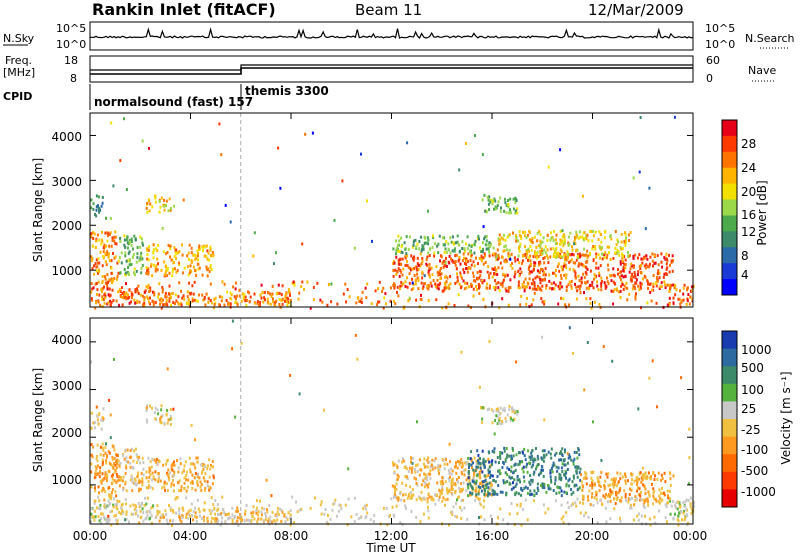 This screenshot has height=554, width=800. What do you see at coordinates (729, 287) in the screenshot?
I see `colorbar-segment` at bounding box center [729, 287].